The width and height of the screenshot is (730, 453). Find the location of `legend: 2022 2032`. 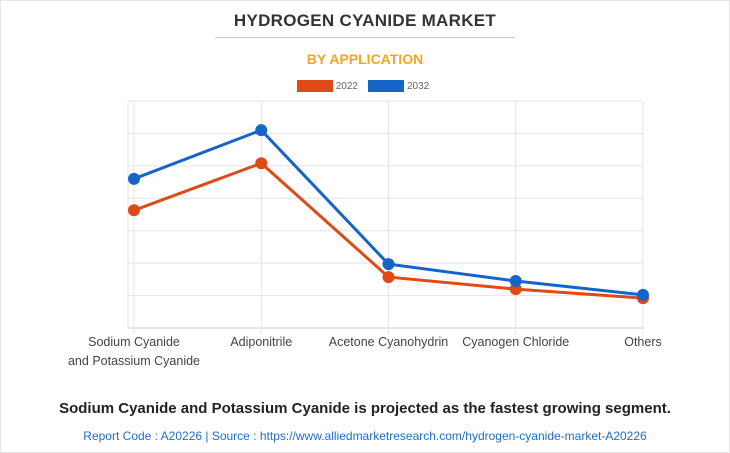

legend: 2022 2032 is located at coordinates (365, 86).